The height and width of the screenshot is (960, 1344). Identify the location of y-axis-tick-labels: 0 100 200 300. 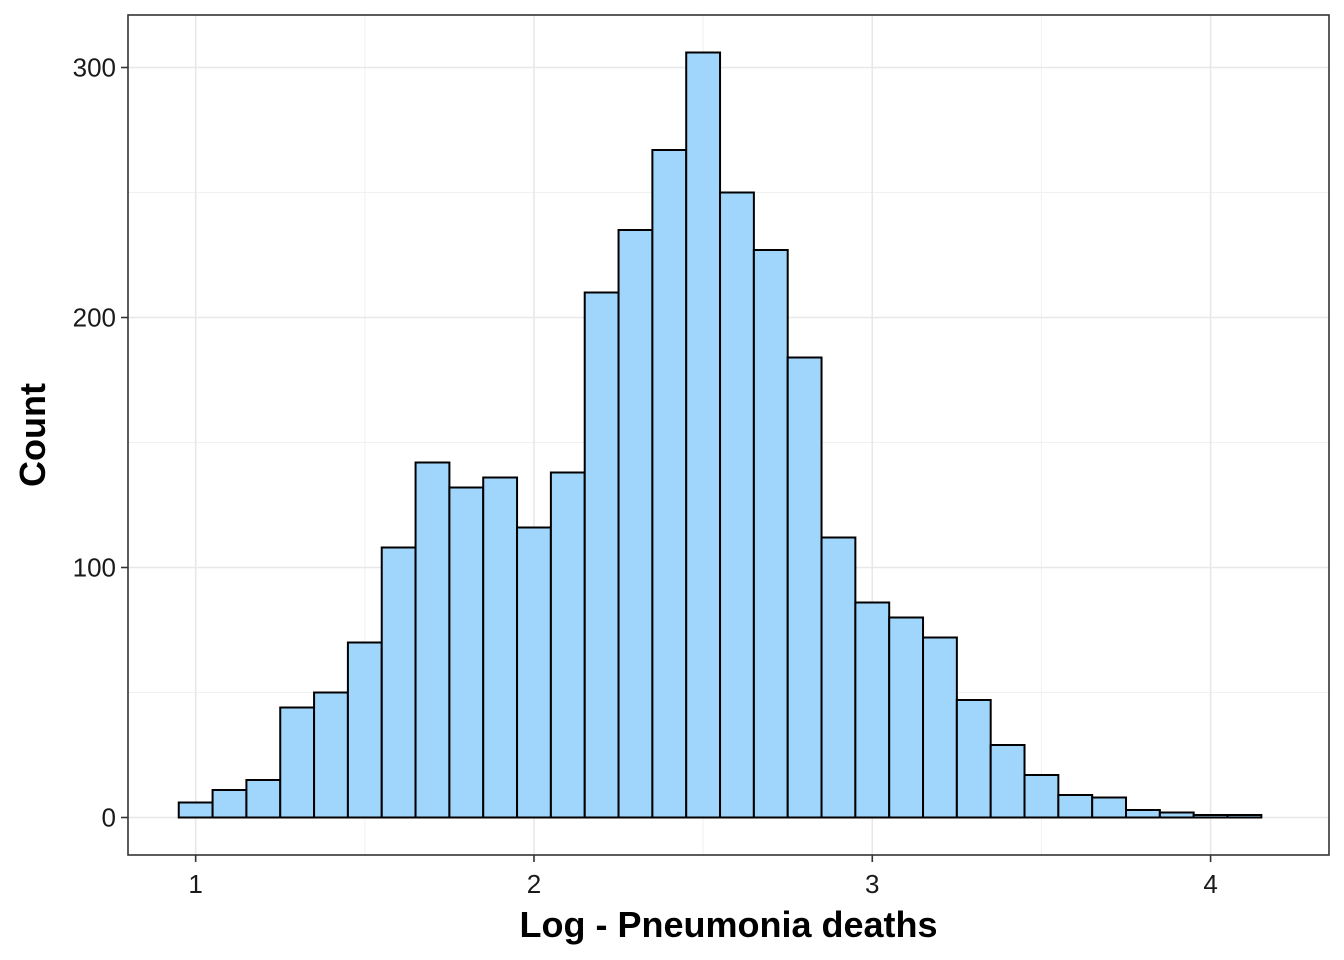
(94, 443).